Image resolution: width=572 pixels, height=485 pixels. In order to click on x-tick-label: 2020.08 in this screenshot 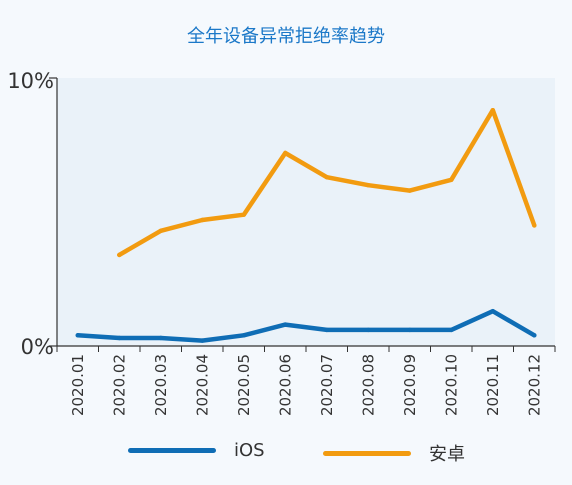, I will do `click(368, 385)`.